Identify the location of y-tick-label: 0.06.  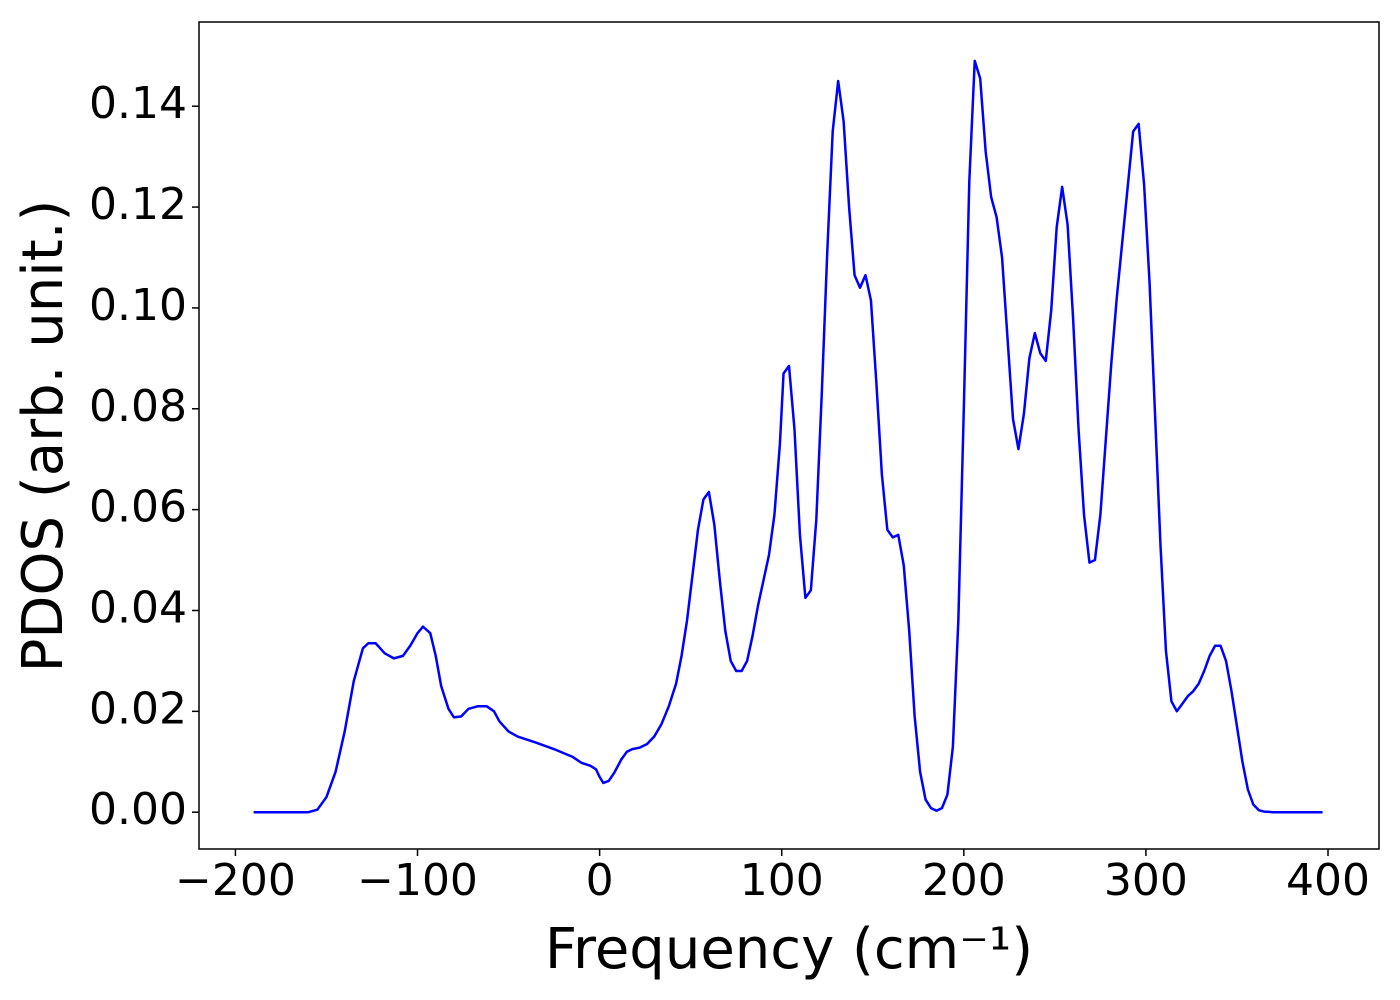
(138, 507).